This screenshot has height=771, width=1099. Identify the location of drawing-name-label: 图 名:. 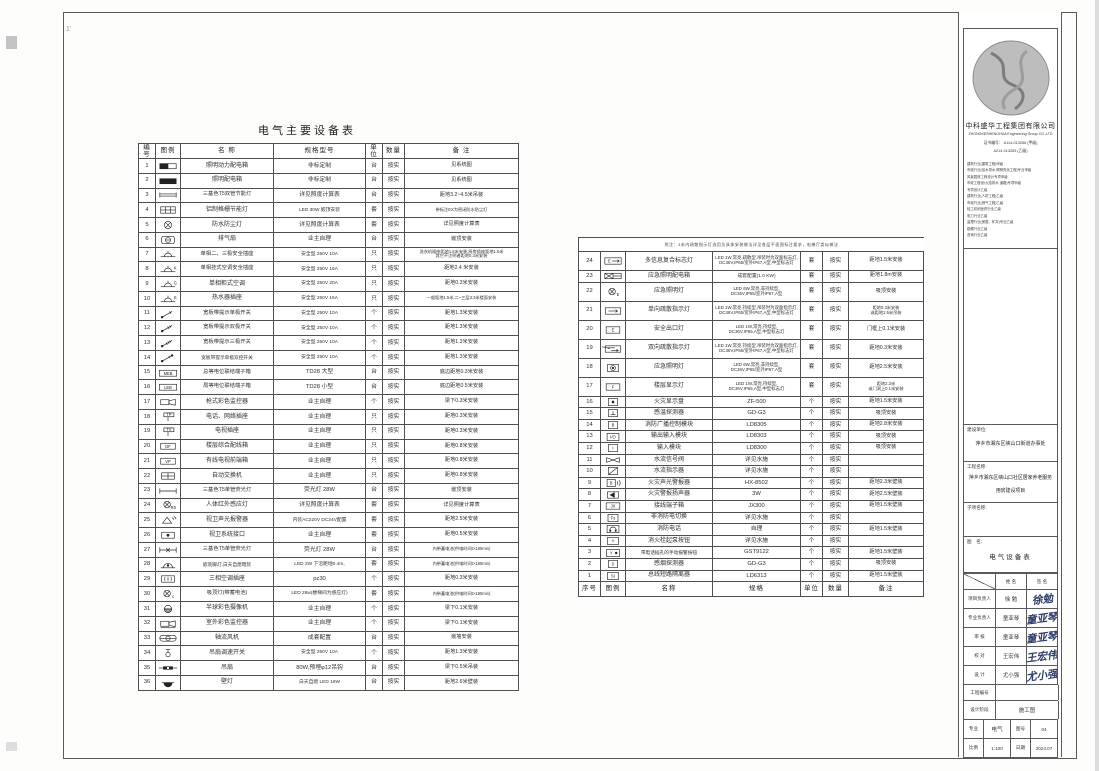
(975, 541).